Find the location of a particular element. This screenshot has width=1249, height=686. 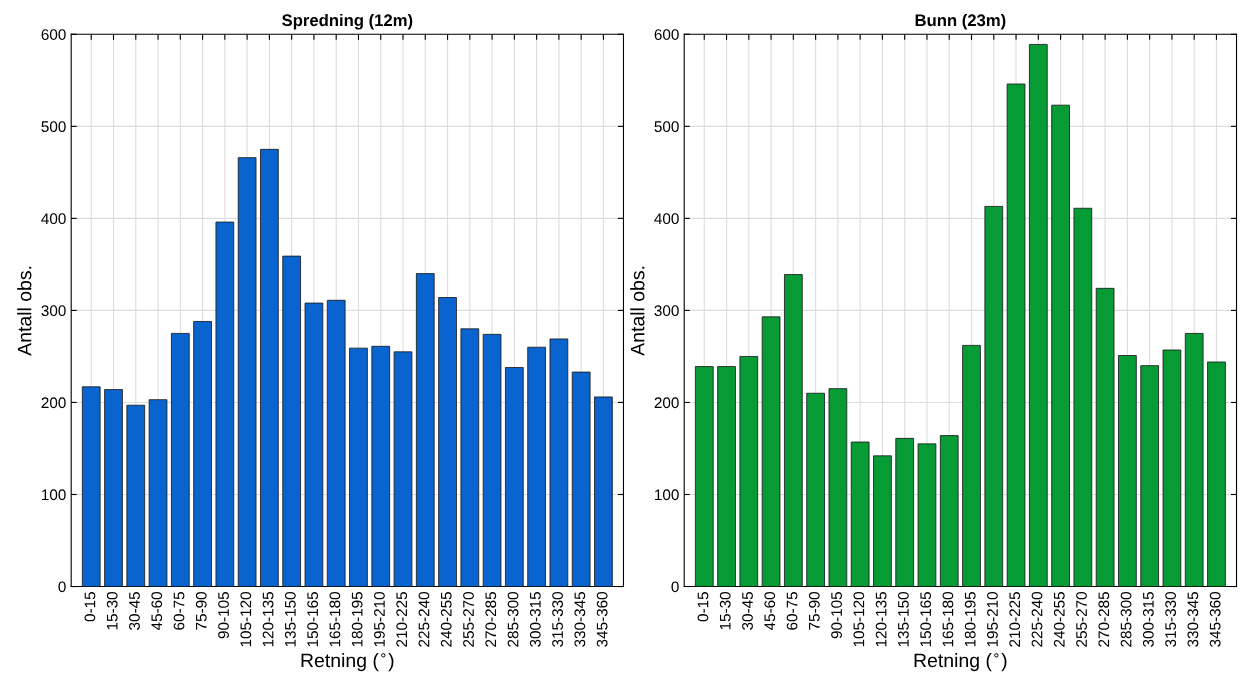

x-tick-label: 300-315 is located at coordinates (1148, 619).